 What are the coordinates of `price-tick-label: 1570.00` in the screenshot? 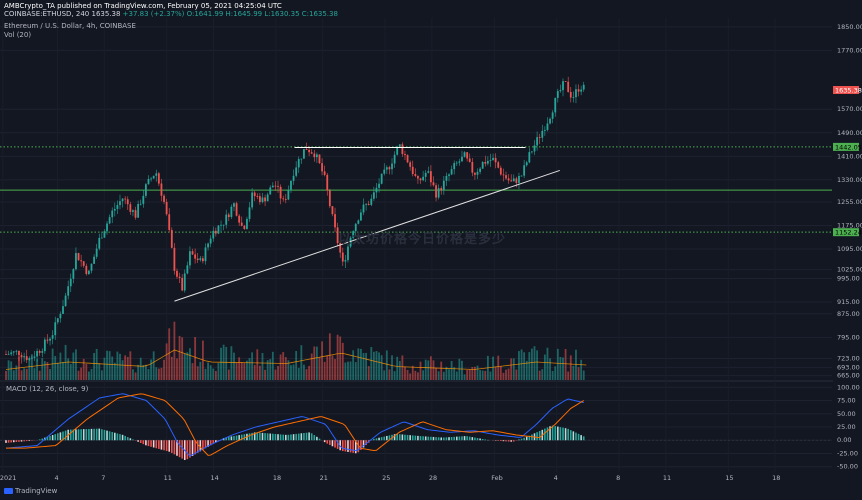 It's located at (849, 109).